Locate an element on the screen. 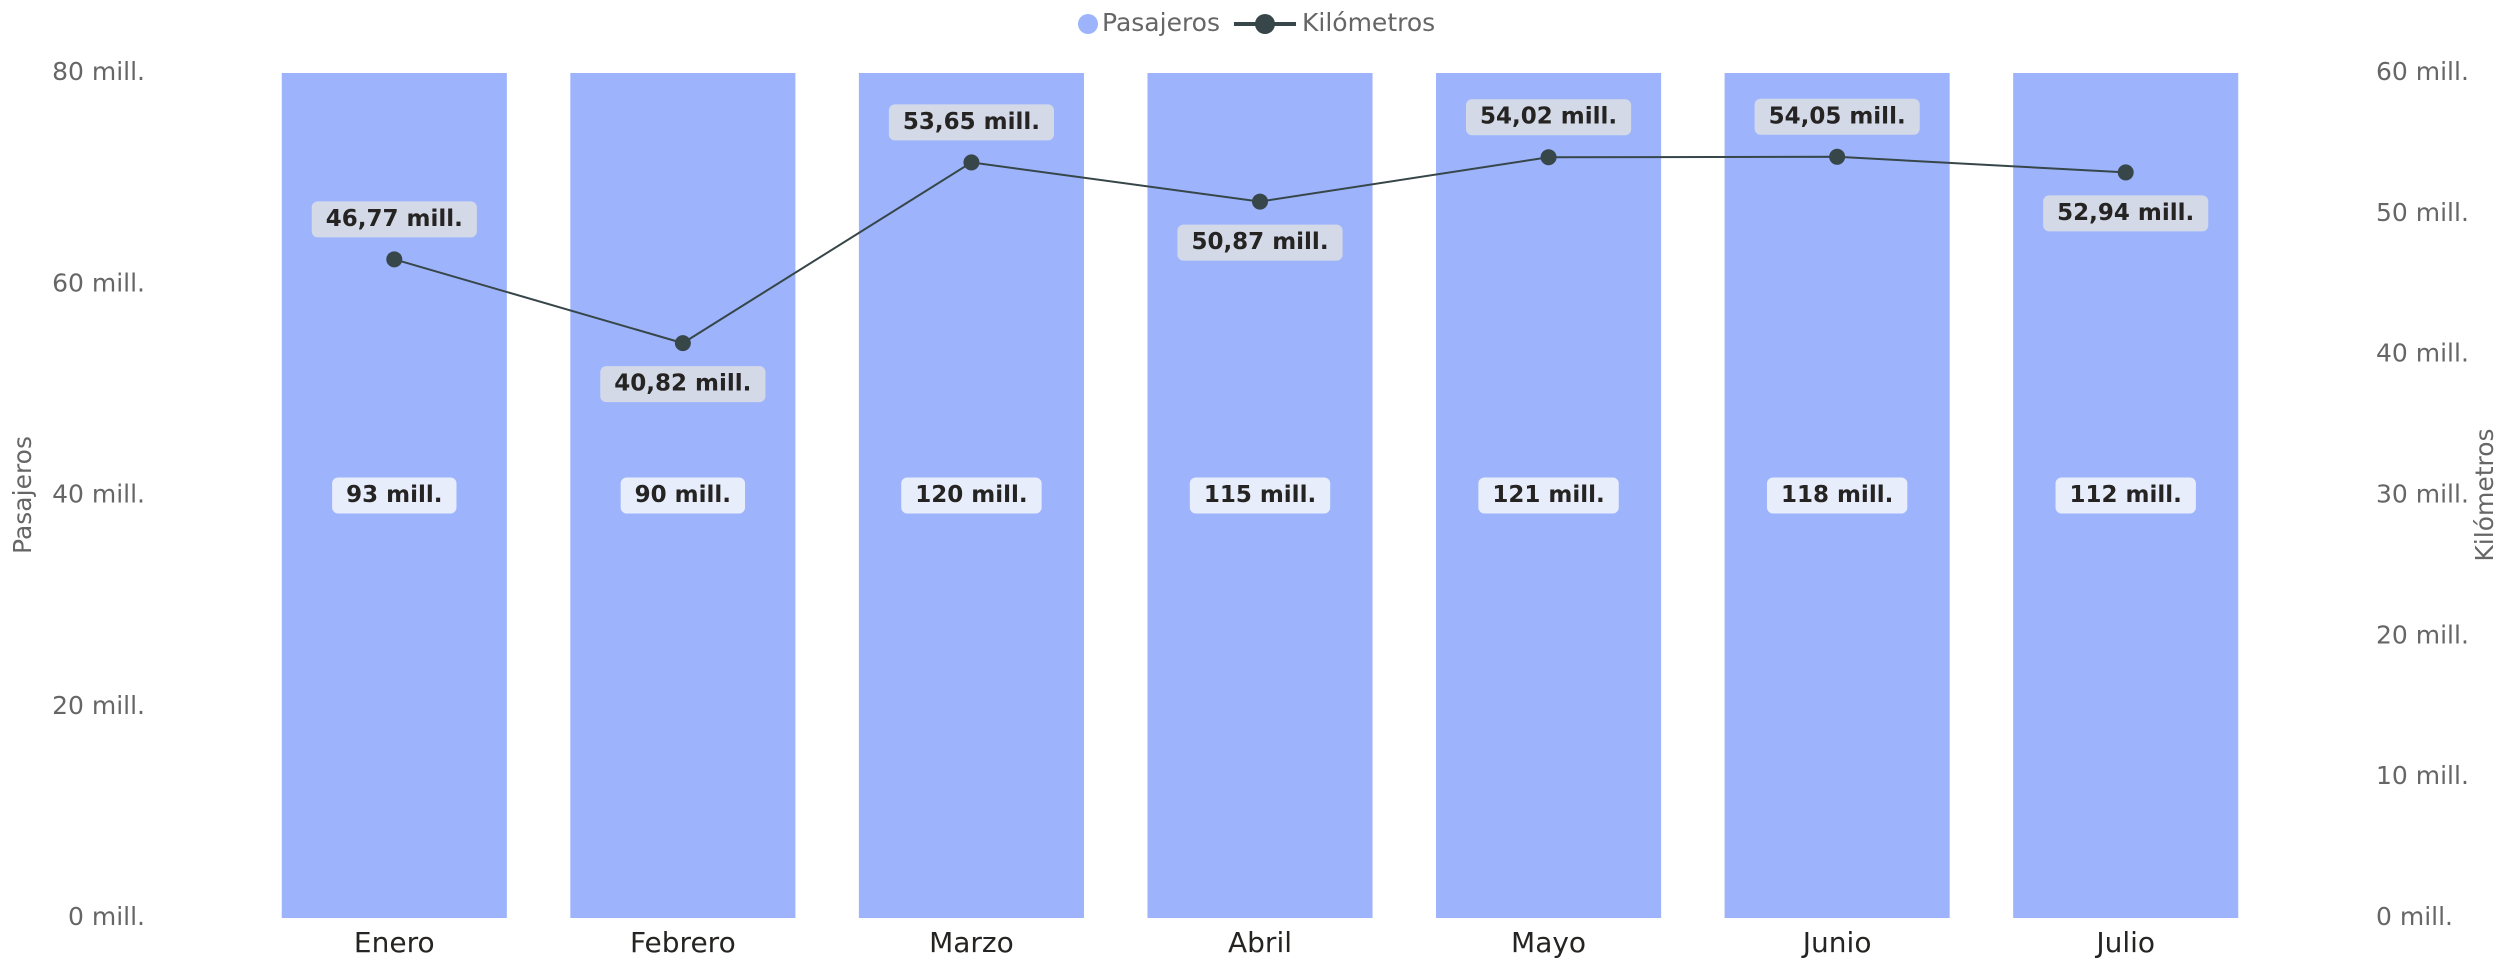 The image size is (2504, 959). bar-data-label-group: 120 mill. is located at coordinates (971, 495).